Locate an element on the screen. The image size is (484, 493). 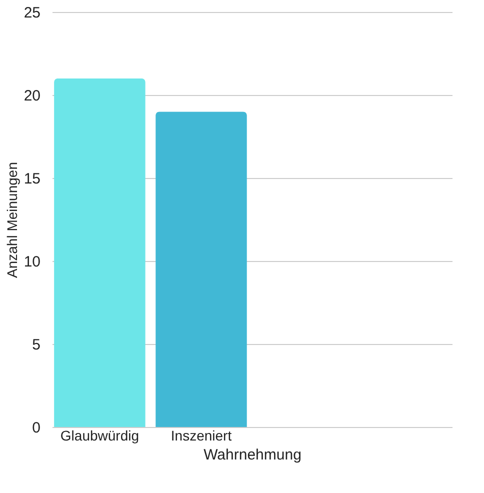
y-tick-label: 10 is located at coordinates (32, 262).